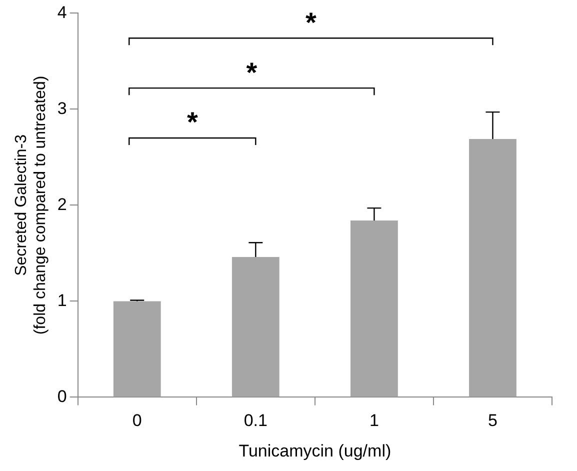 The height and width of the screenshot is (471, 577). Describe the element at coordinates (62, 300) in the screenshot. I see `y-tick-label: 1` at that location.